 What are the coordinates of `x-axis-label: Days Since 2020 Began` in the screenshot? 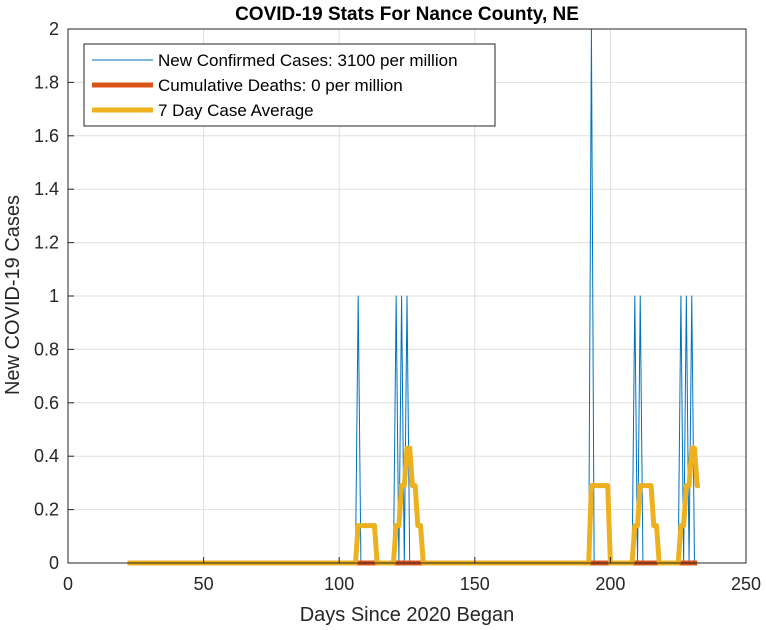 It's located at (407, 615).